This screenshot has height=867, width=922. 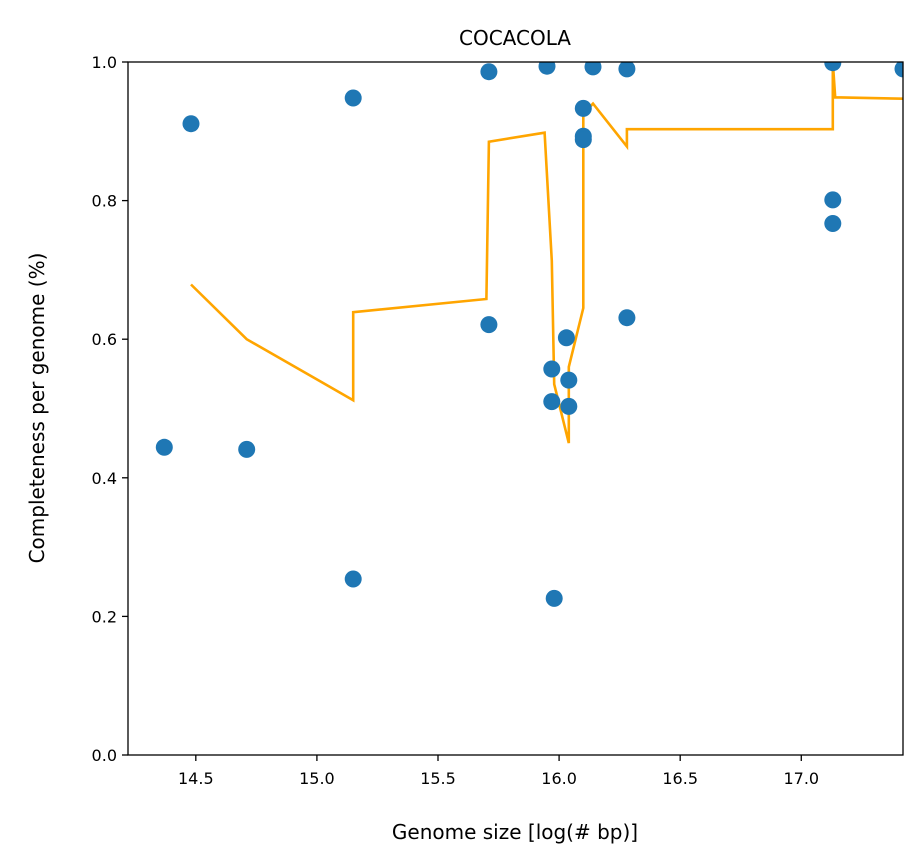 What do you see at coordinates (104, 201) in the screenshot?
I see `y-tick-label: 0.8` at bounding box center [104, 201].